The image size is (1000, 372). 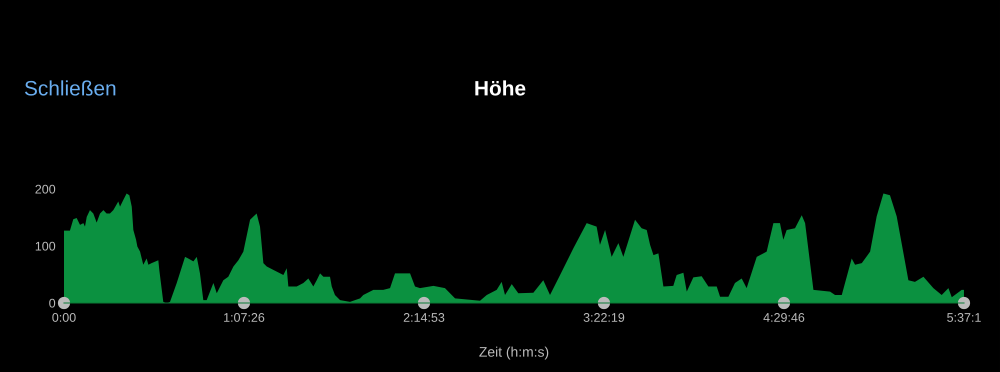 I want to click on x-tick-label: 3:22:19, so click(x=604, y=317).